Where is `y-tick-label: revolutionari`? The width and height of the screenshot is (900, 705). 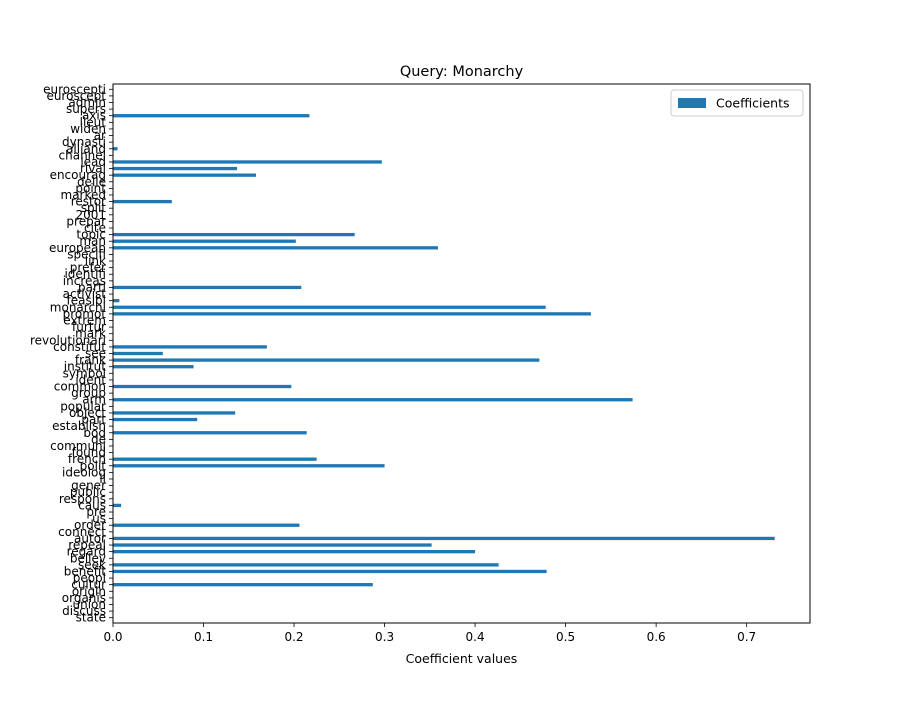
y-tick-label: revolutionari is located at coordinates (68, 340).